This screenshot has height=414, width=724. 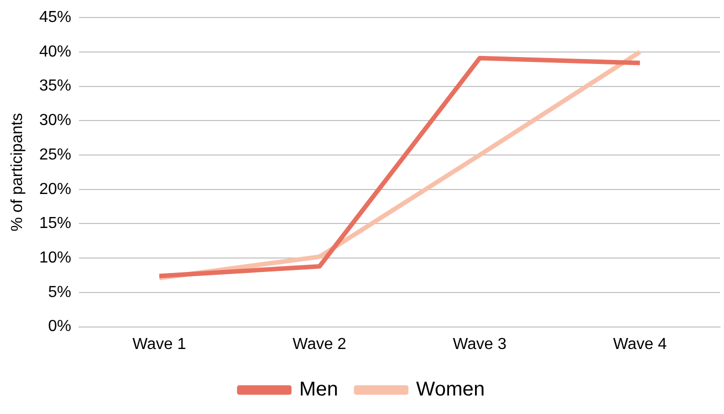 I want to click on y-tick-label: 40%, so click(x=55, y=51).